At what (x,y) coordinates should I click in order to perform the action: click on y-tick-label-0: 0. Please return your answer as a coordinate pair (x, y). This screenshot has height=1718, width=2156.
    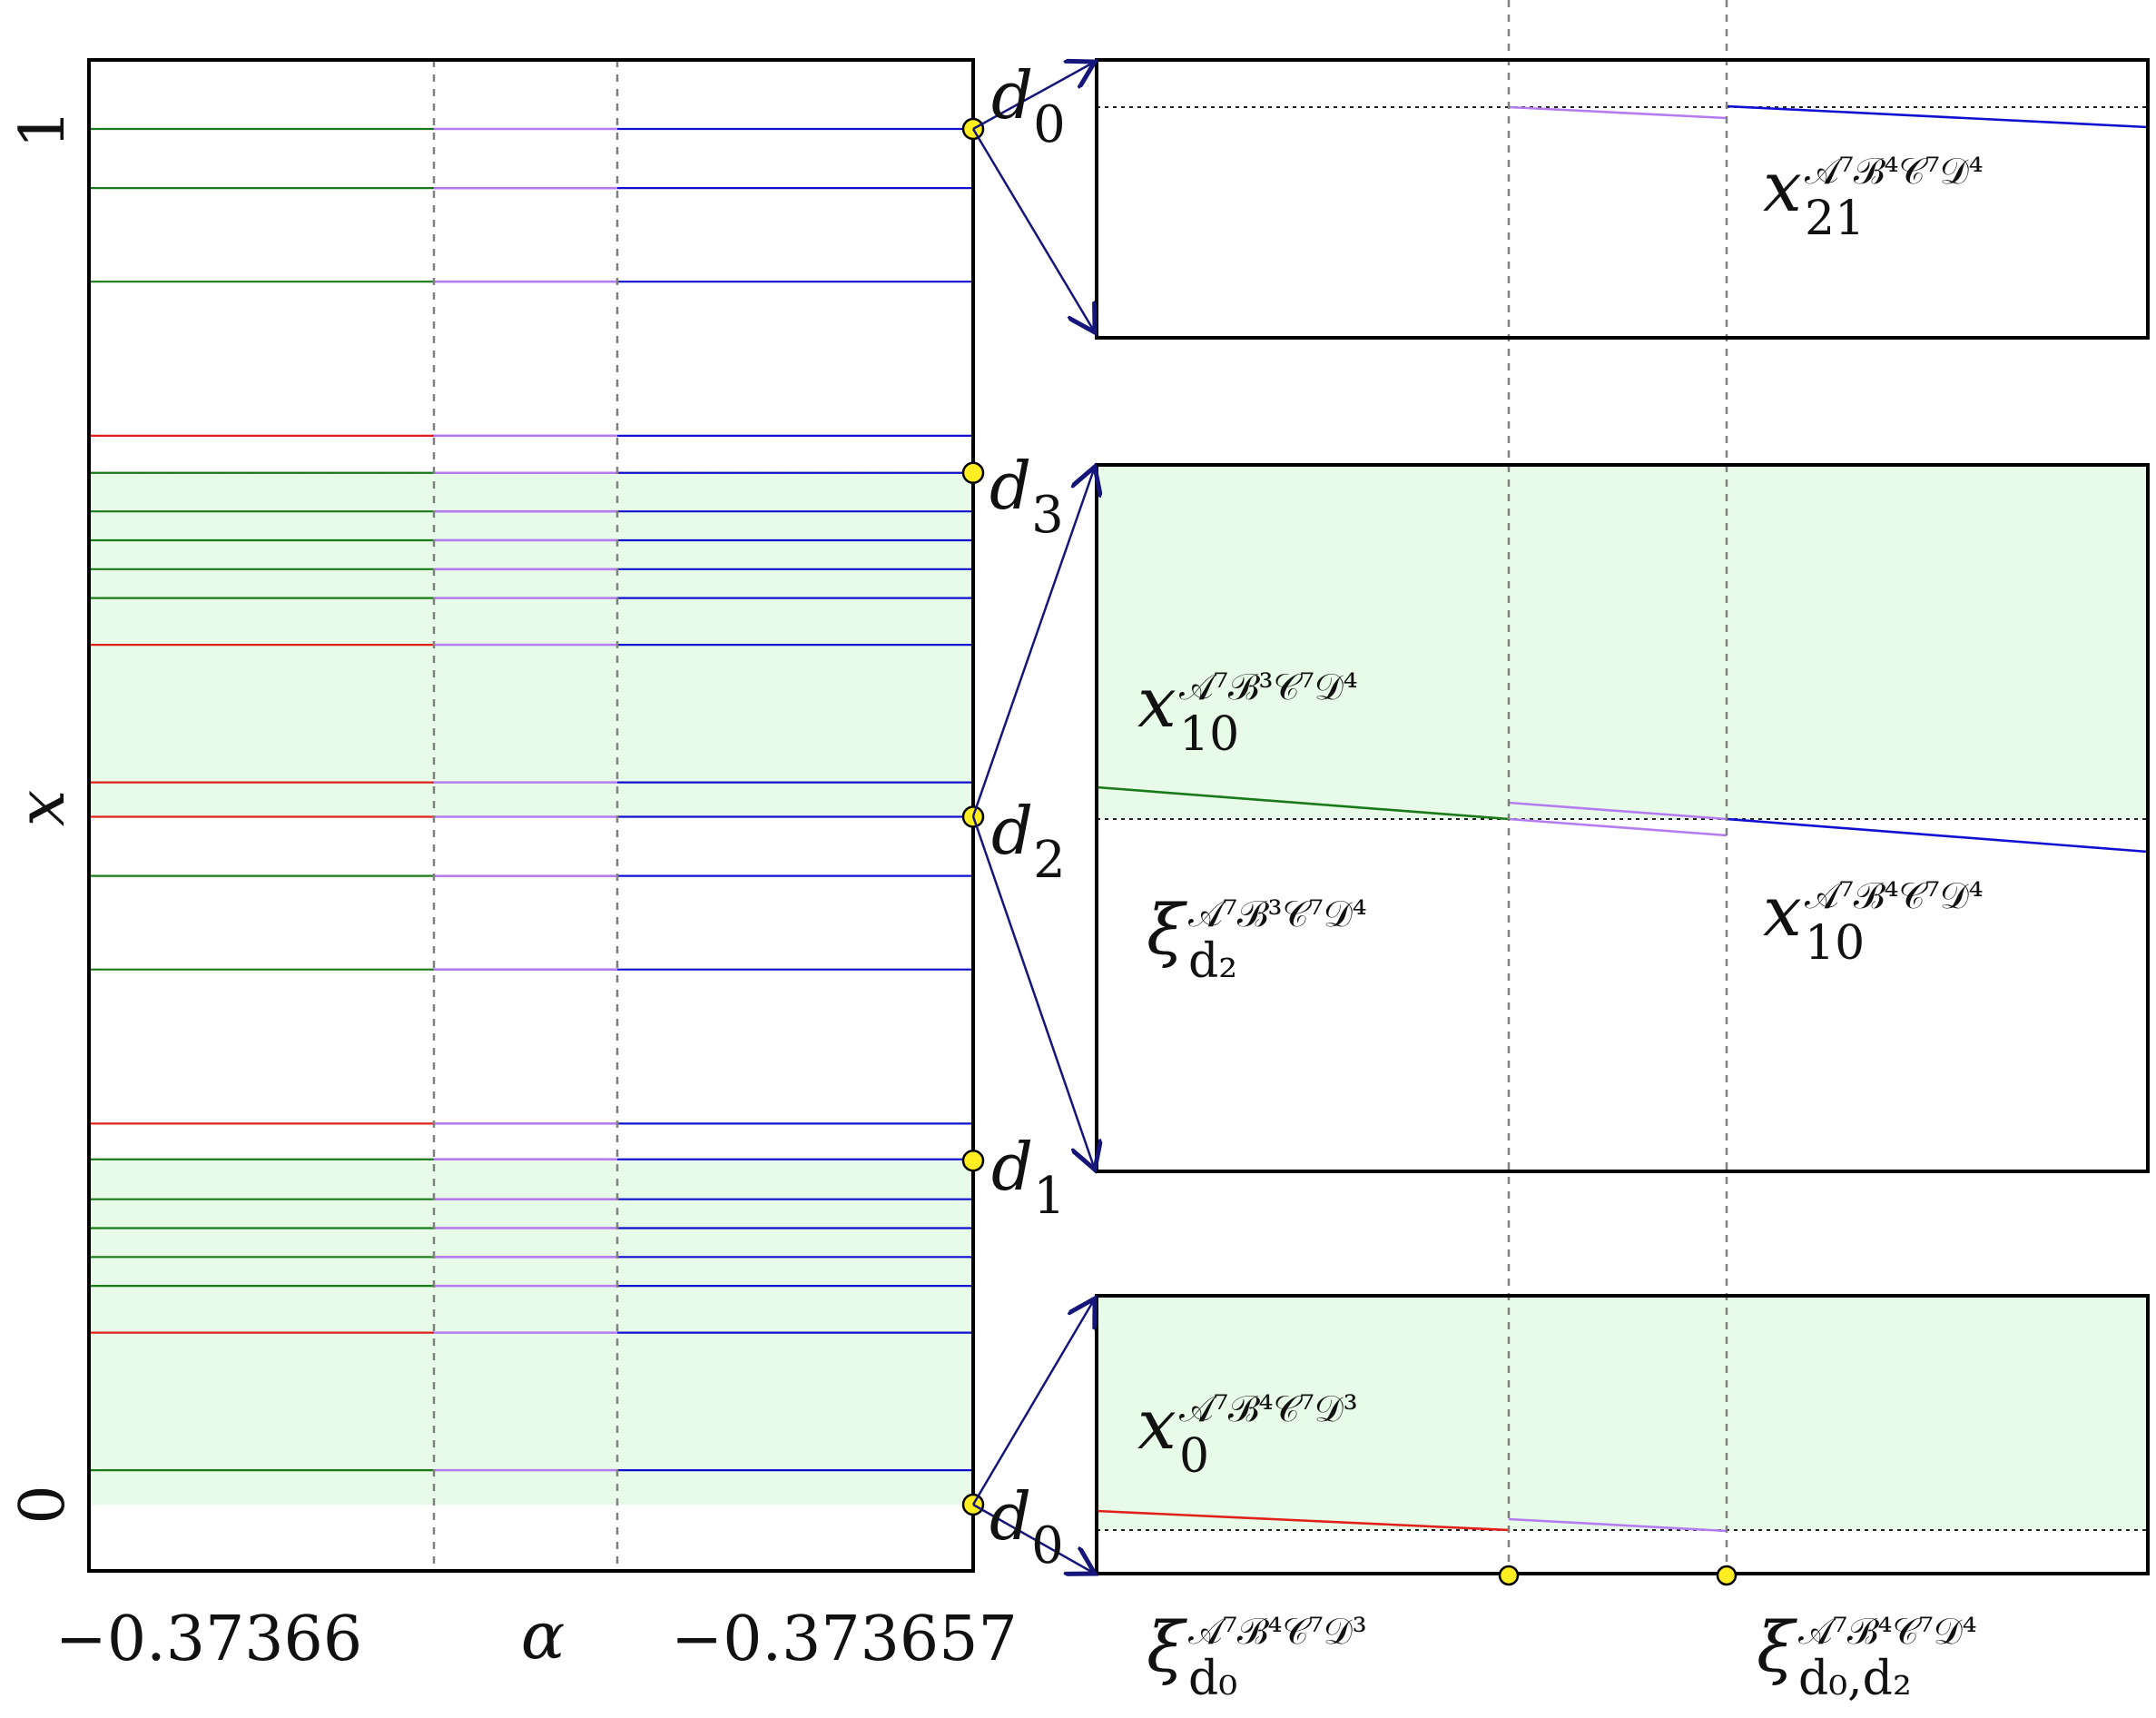
    Looking at the image, I should click on (43, 1504).